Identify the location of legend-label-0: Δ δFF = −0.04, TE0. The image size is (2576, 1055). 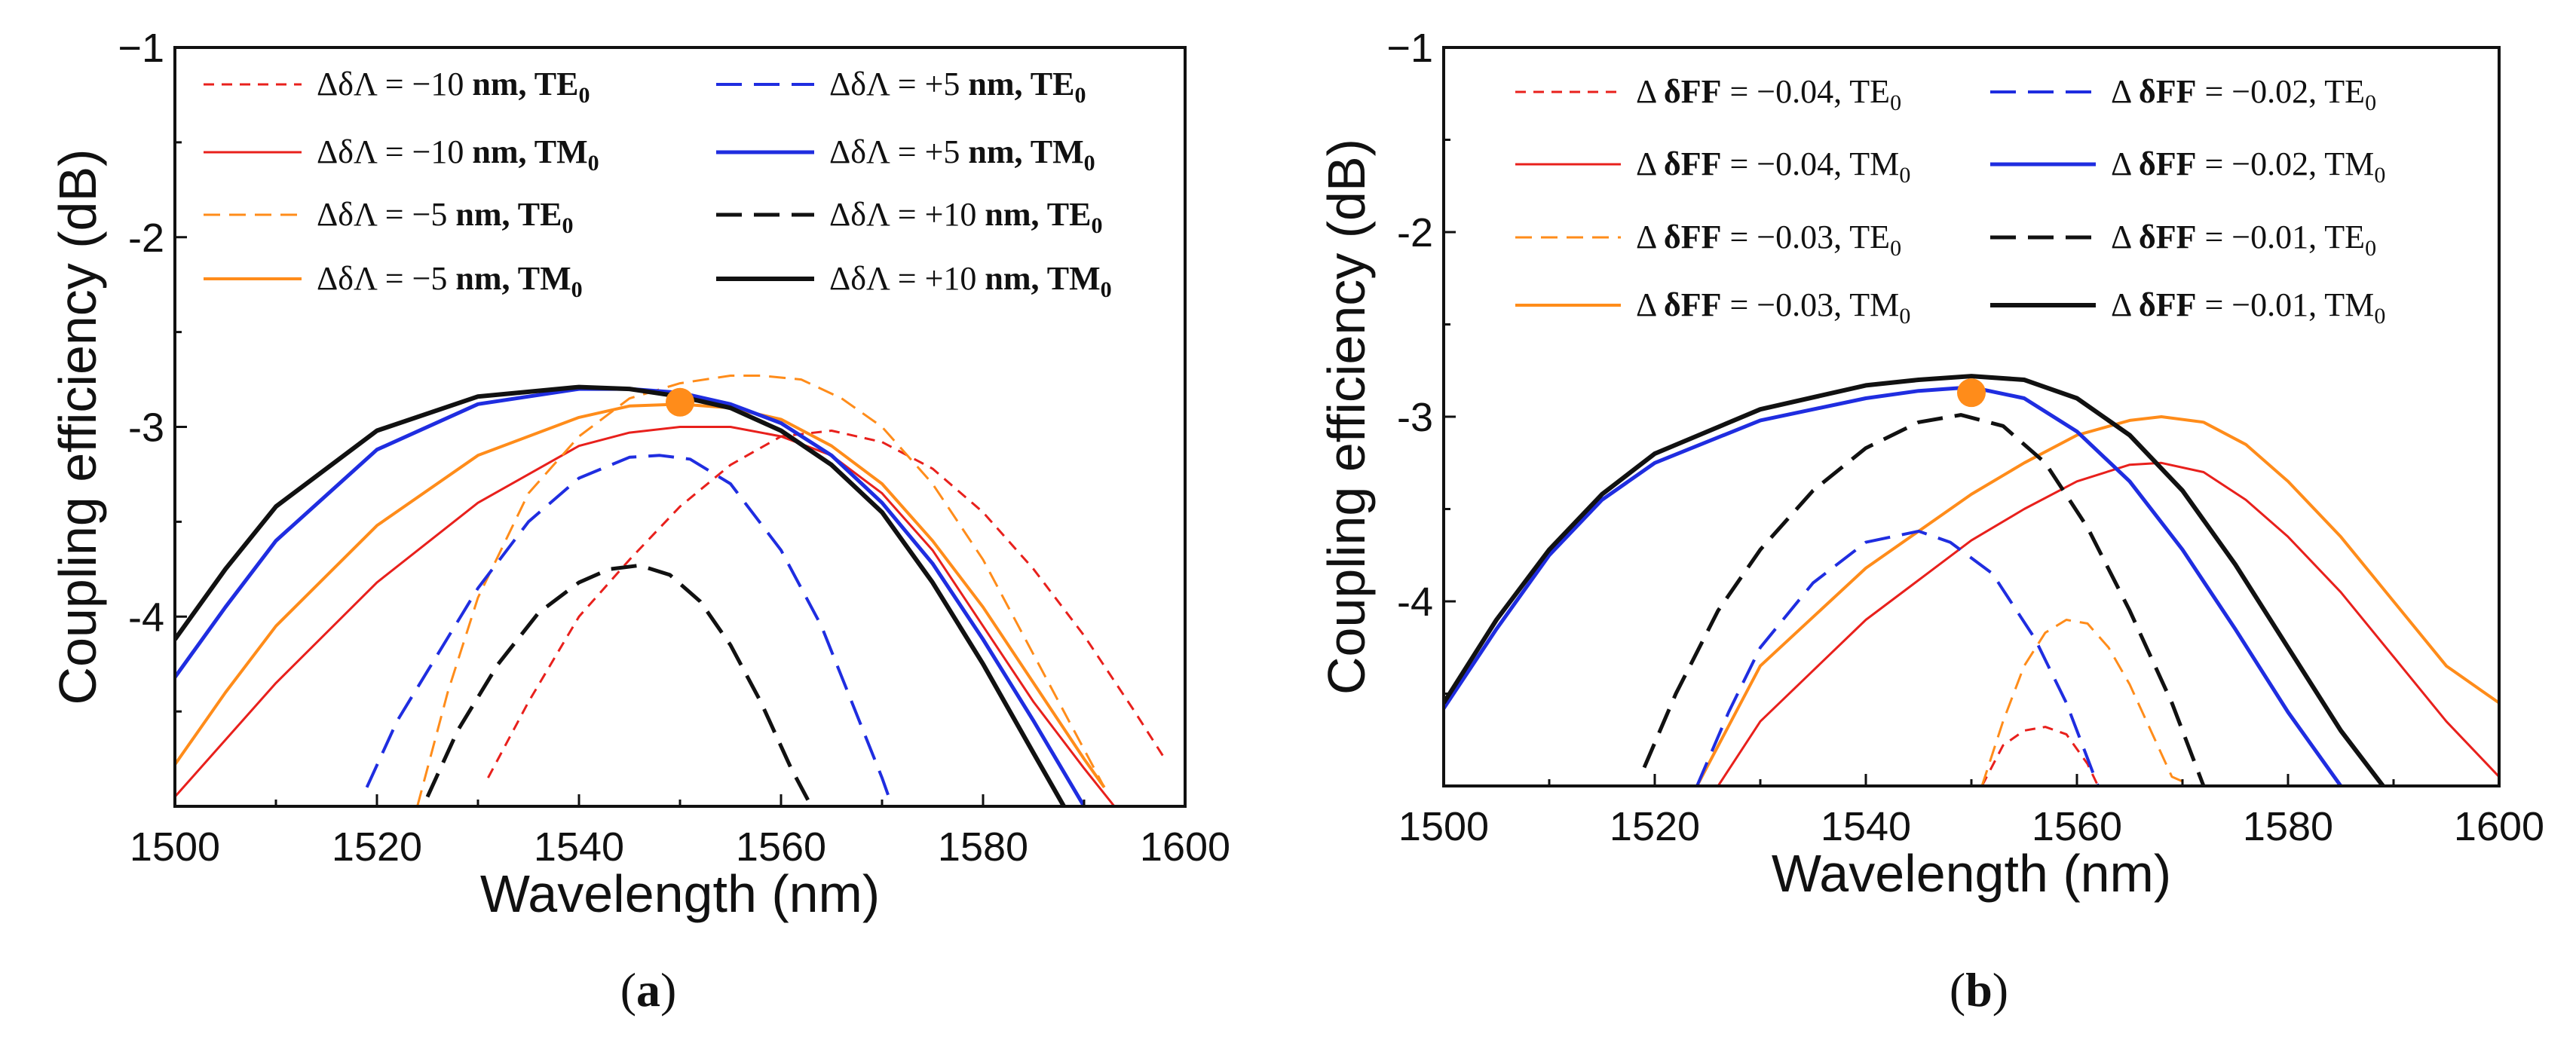
(1768, 94).